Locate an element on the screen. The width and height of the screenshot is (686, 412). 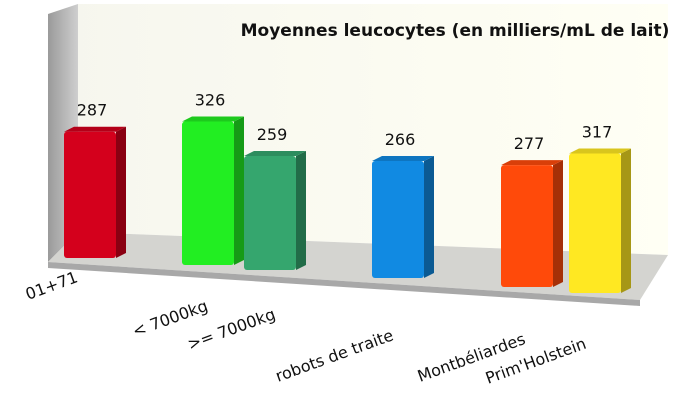
data-label: 266 is located at coordinates (400, 139).